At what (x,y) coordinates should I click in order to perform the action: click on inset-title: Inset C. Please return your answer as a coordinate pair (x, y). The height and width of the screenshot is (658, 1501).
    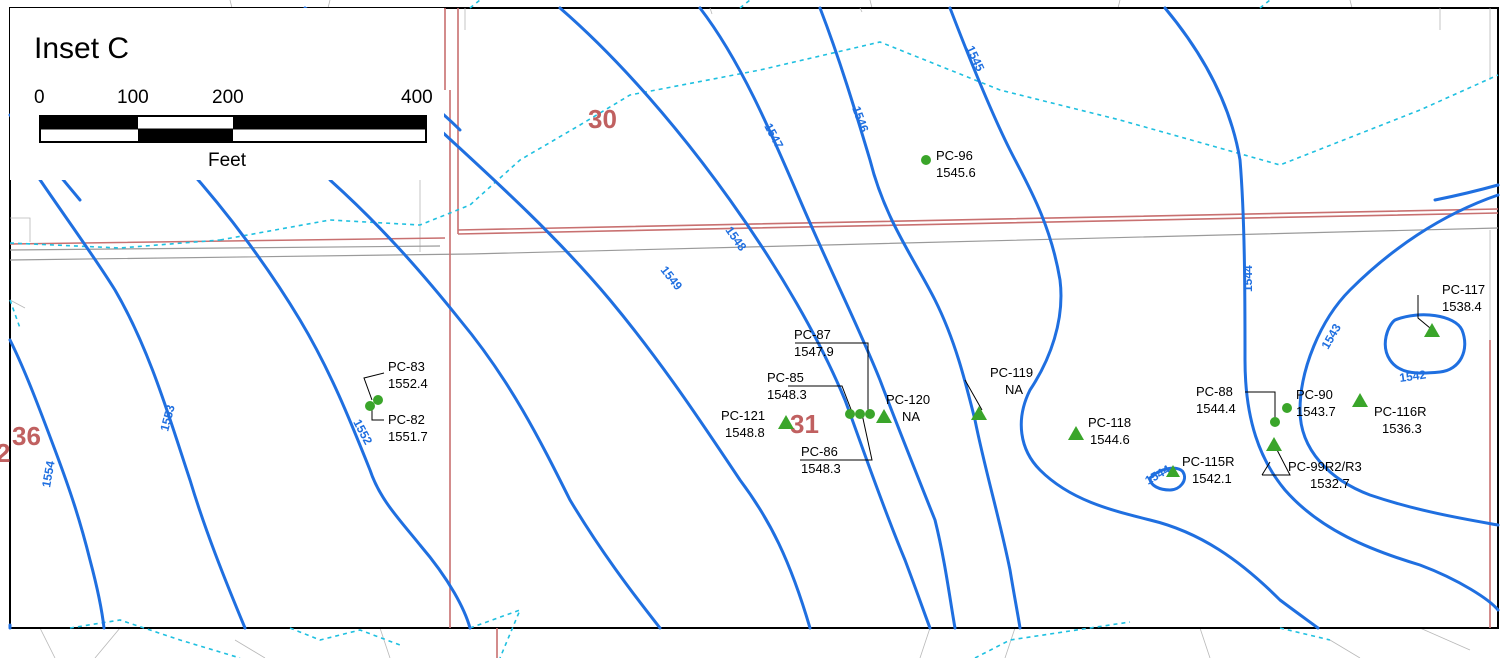
    Looking at the image, I should click on (81, 48).